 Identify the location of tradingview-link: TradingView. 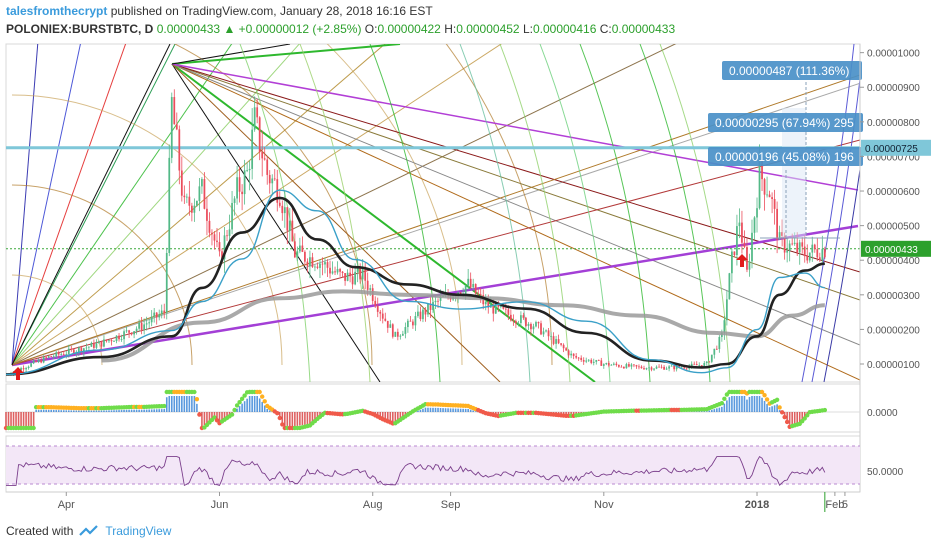
(138, 531).